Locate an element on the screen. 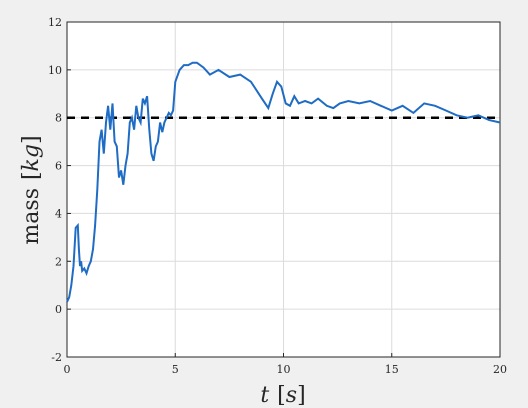 The height and width of the screenshot is (408, 528). x-axis-unit: s is located at coordinates (291, 395).